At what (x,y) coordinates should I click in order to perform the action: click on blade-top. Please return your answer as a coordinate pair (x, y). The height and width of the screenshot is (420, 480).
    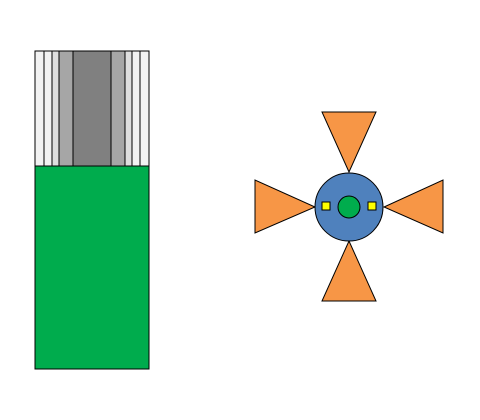
    Looking at the image, I should click on (349, 142).